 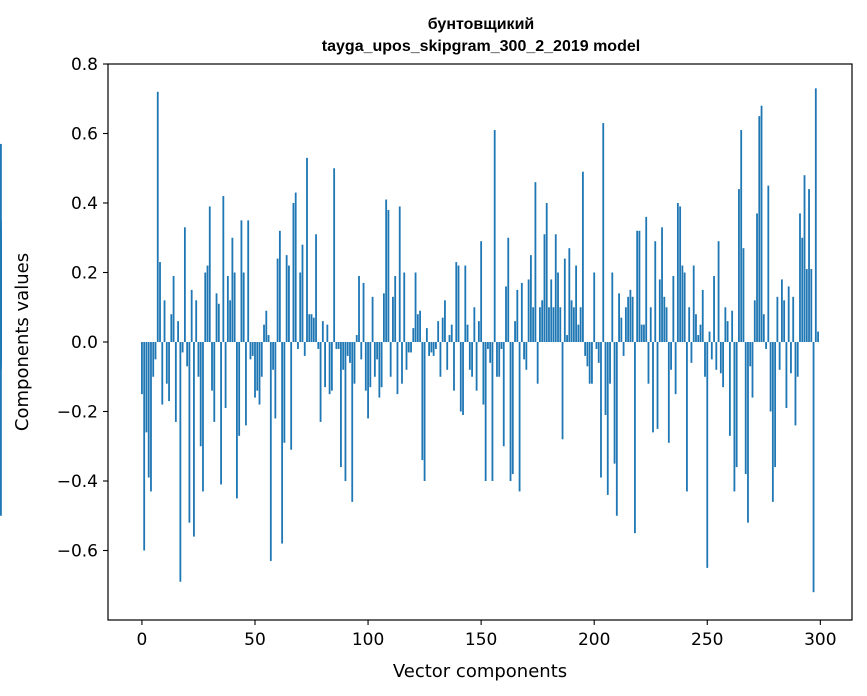 What do you see at coordinates (142, 640) in the screenshot?
I see `x-tick-label: 0` at bounding box center [142, 640].